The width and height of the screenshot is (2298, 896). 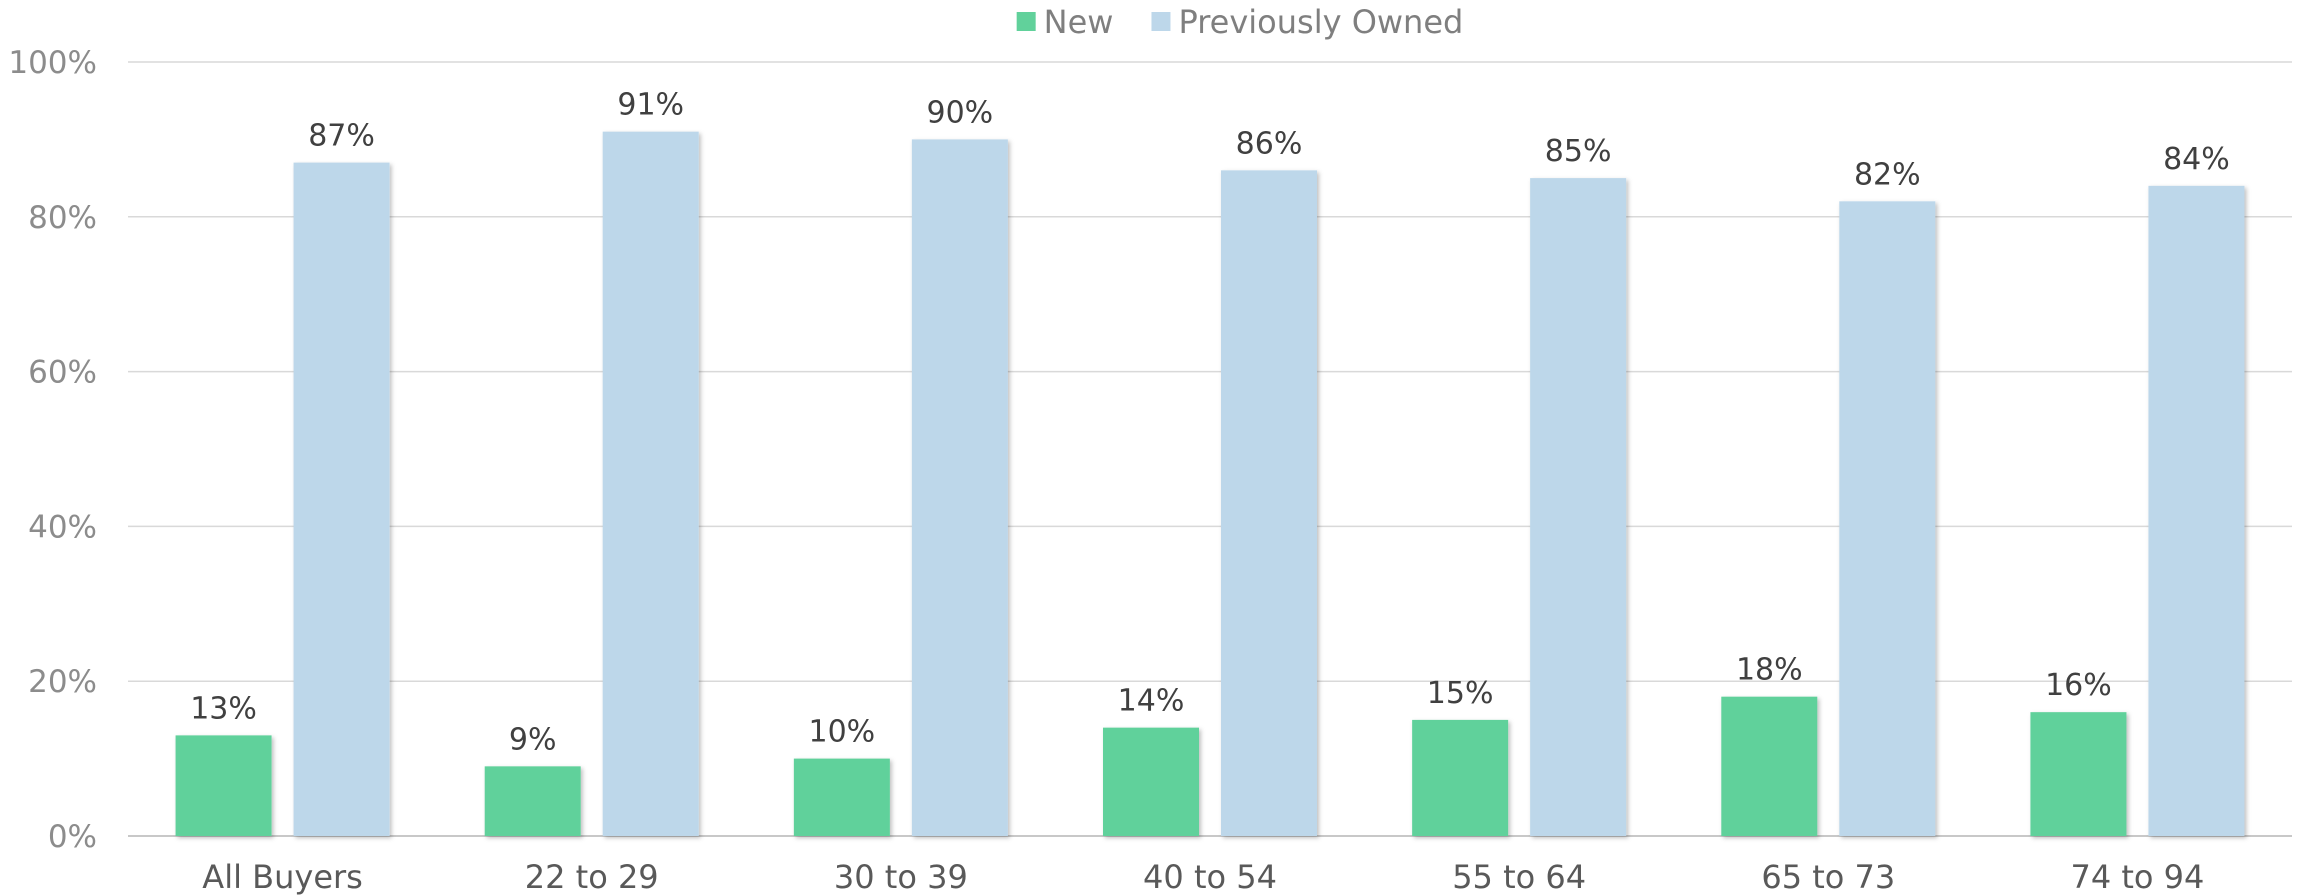 I want to click on data-label: 91%, so click(x=650, y=105).